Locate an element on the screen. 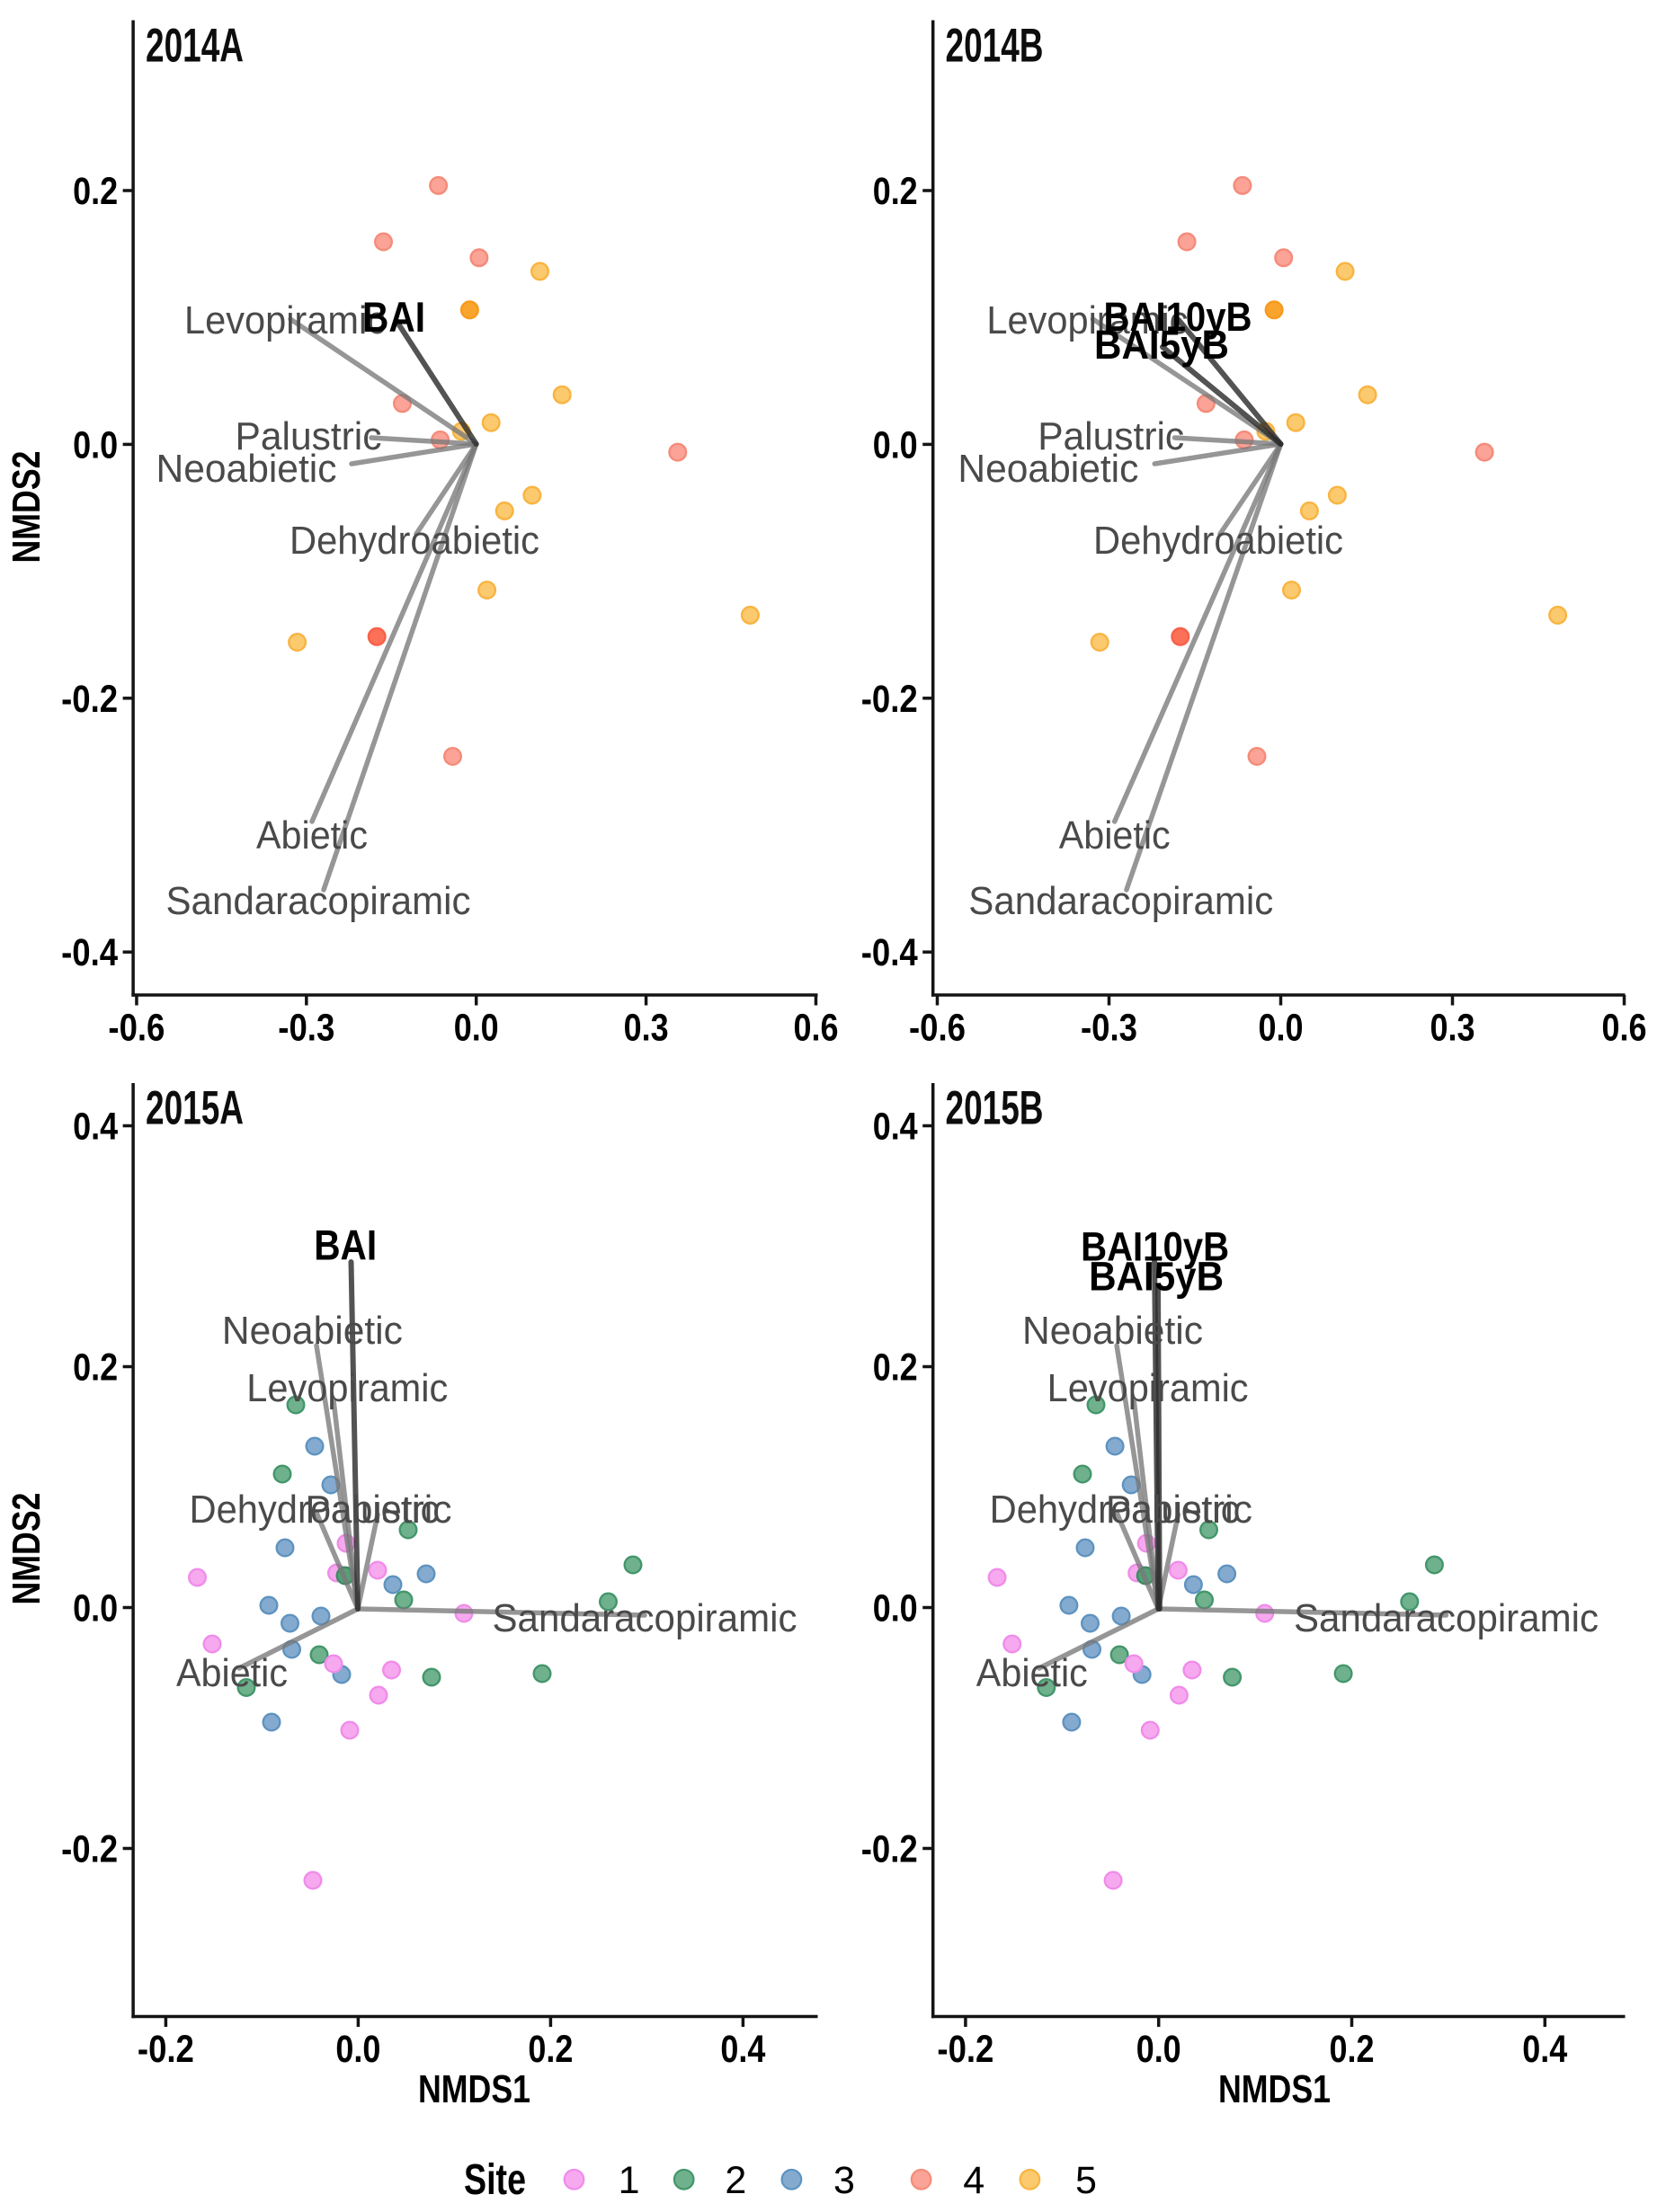 The image size is (1666, 2212). svg-text: 2014A is located at coordinates (195, 46).